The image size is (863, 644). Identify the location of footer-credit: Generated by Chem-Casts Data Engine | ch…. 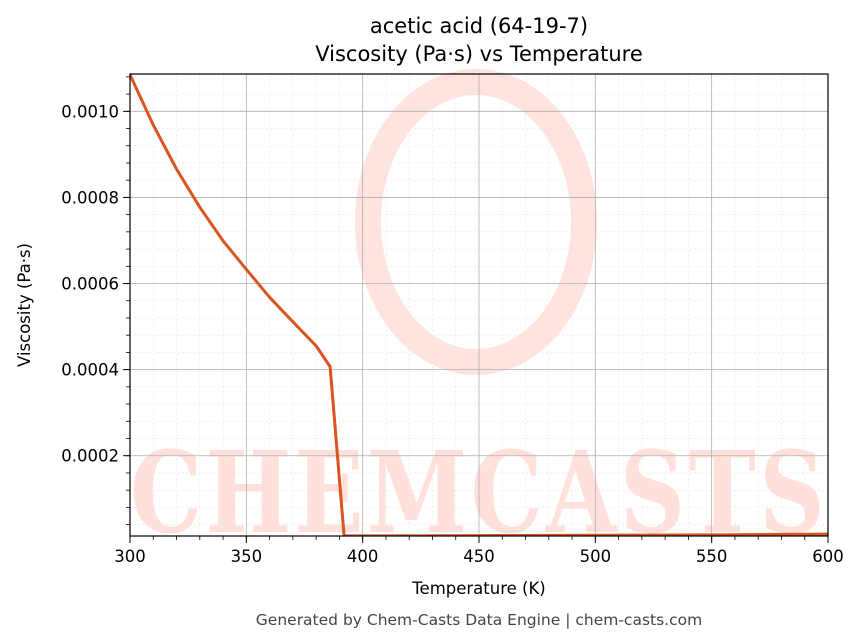
(479, 620).